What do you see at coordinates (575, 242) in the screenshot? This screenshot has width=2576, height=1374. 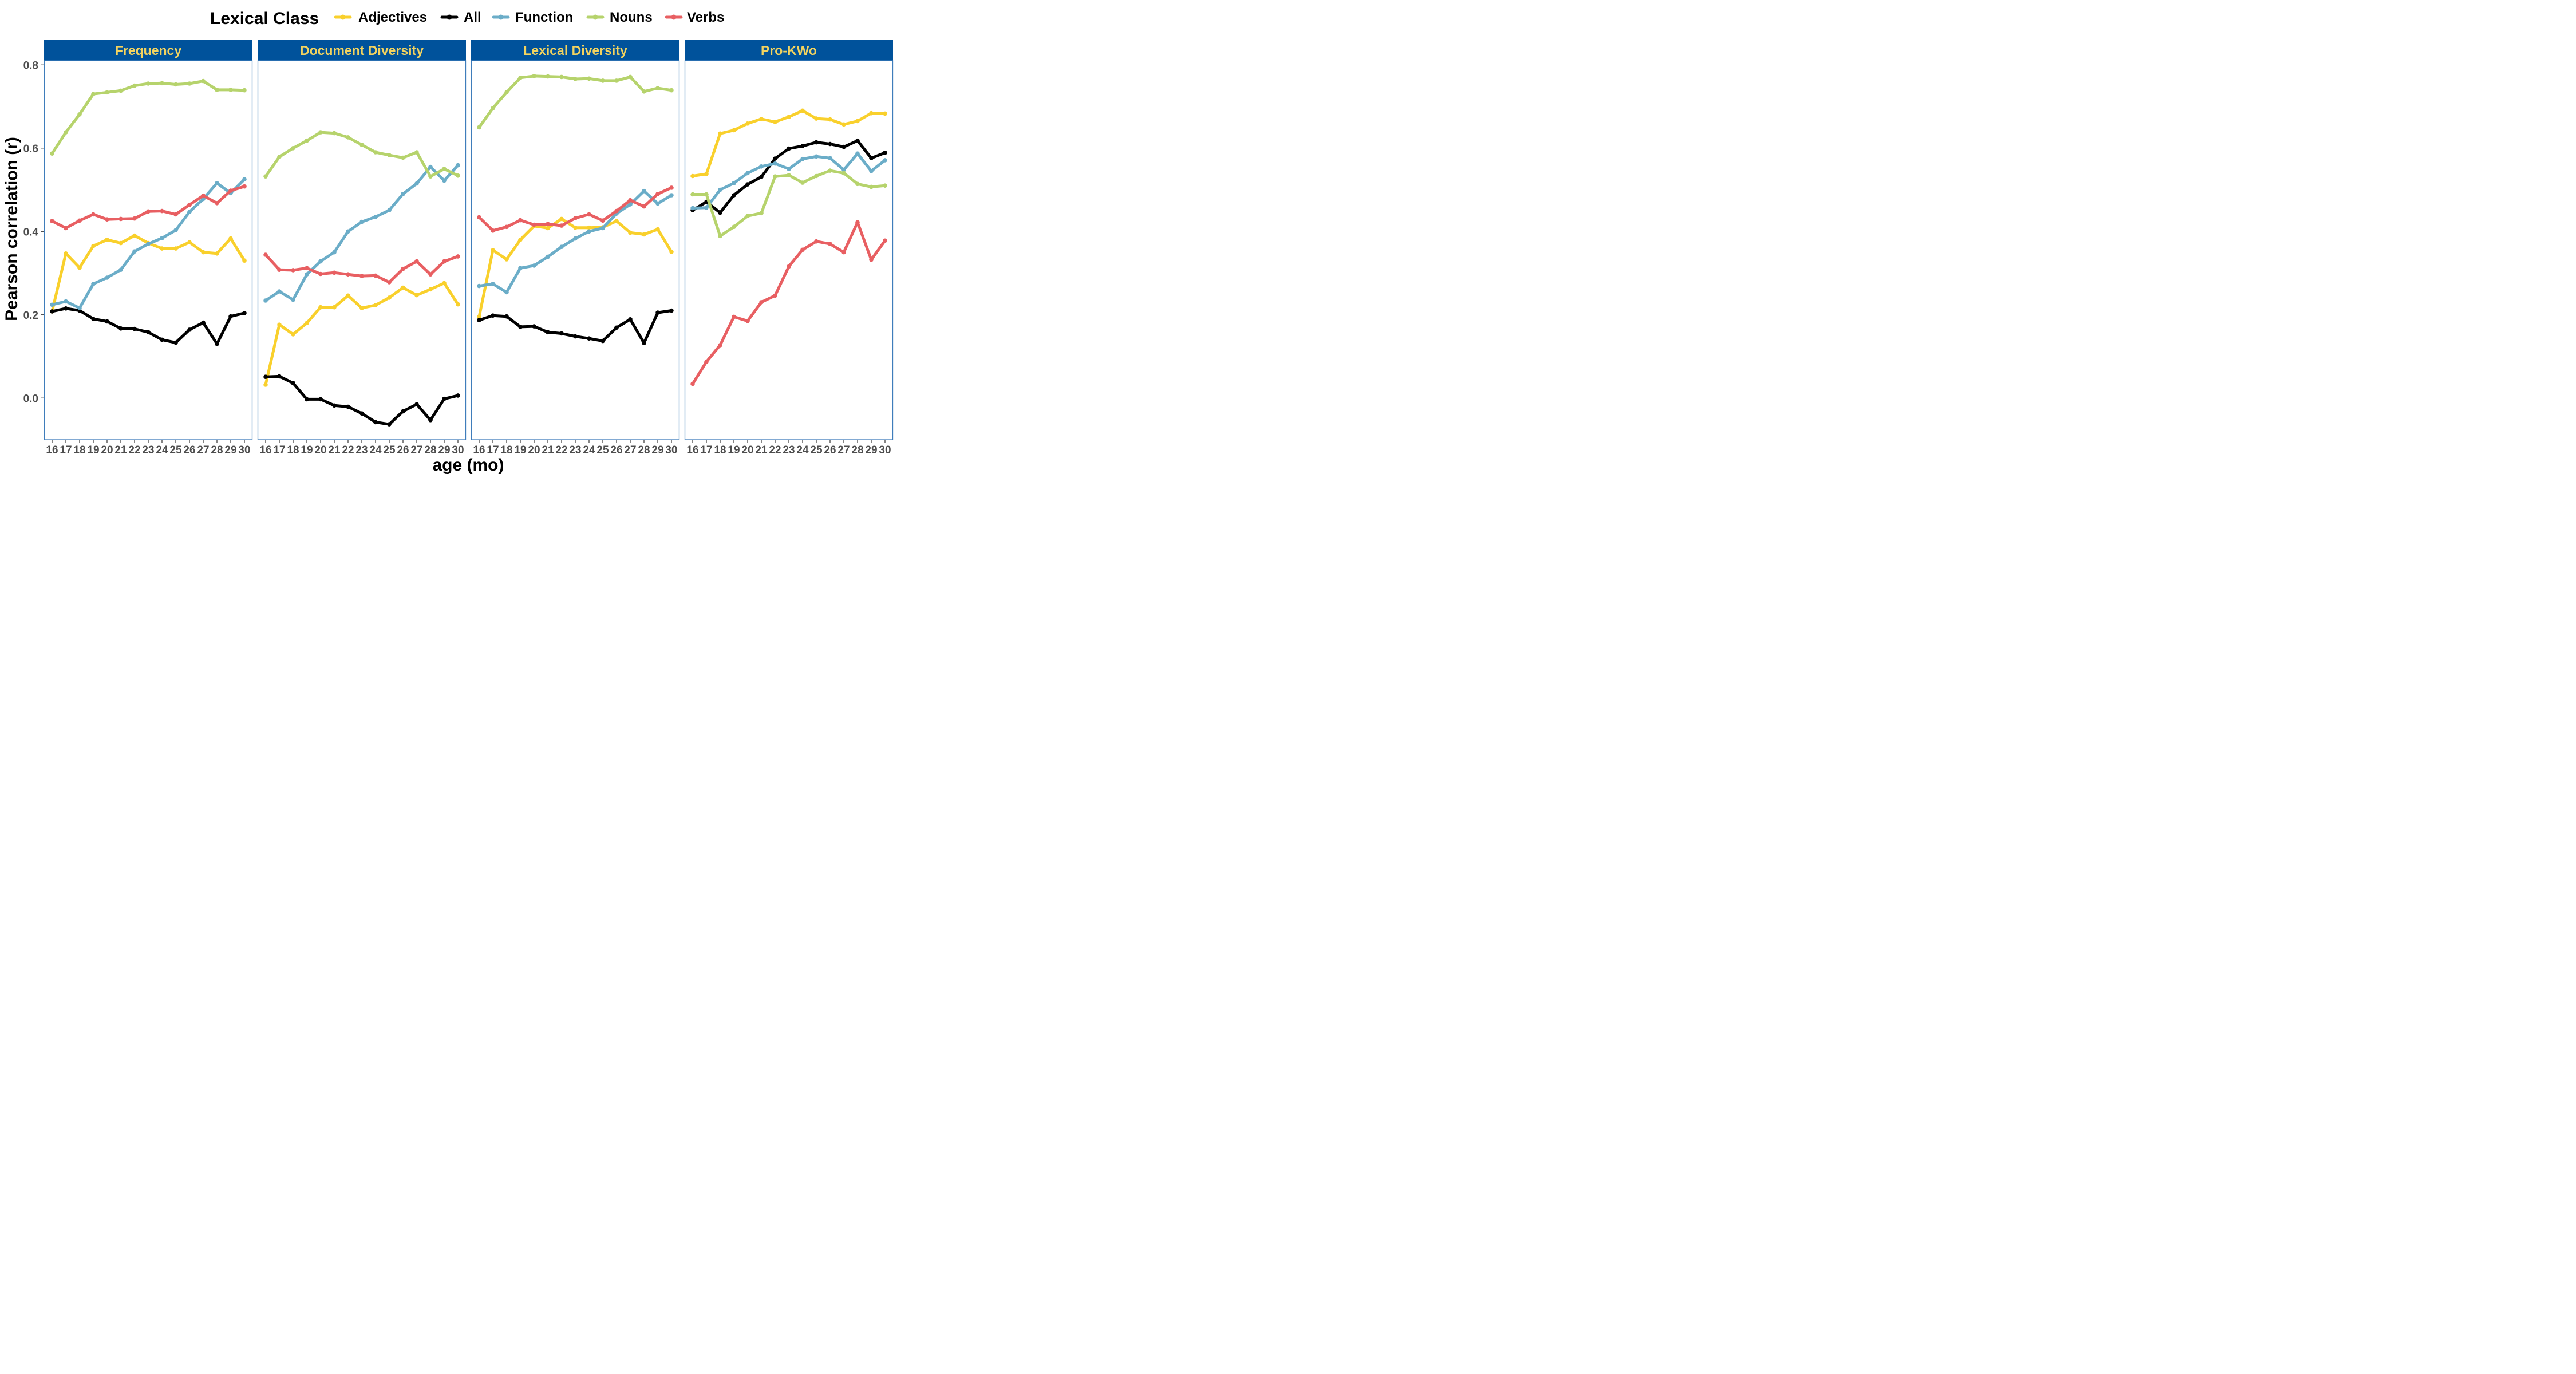 I see `series-function` at bounding box center [575, 242].